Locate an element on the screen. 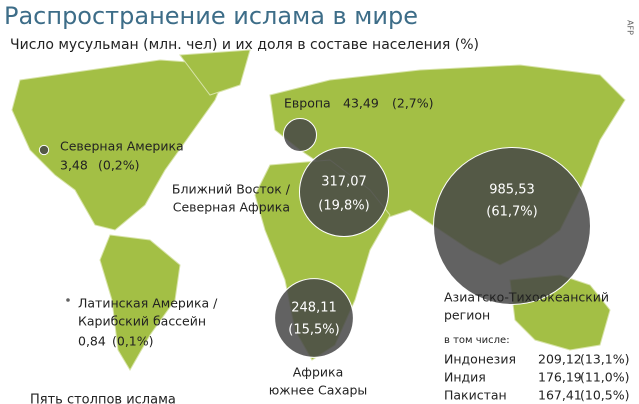 Image resolution: width=639 pixels, height=404 pixels. region-share: (0,1%) is located at coordinates (133, 341).